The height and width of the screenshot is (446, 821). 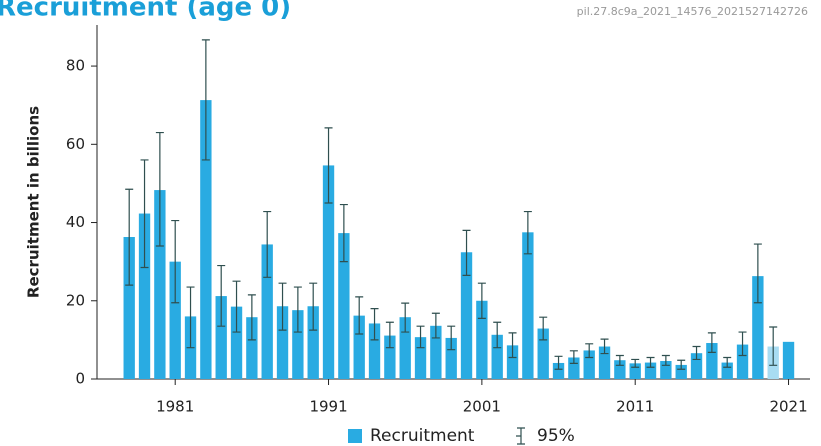 What do you see at coordinates (355, 436) in the screenshot?
I see `legend-swatch` at bounding box center [355, 436].